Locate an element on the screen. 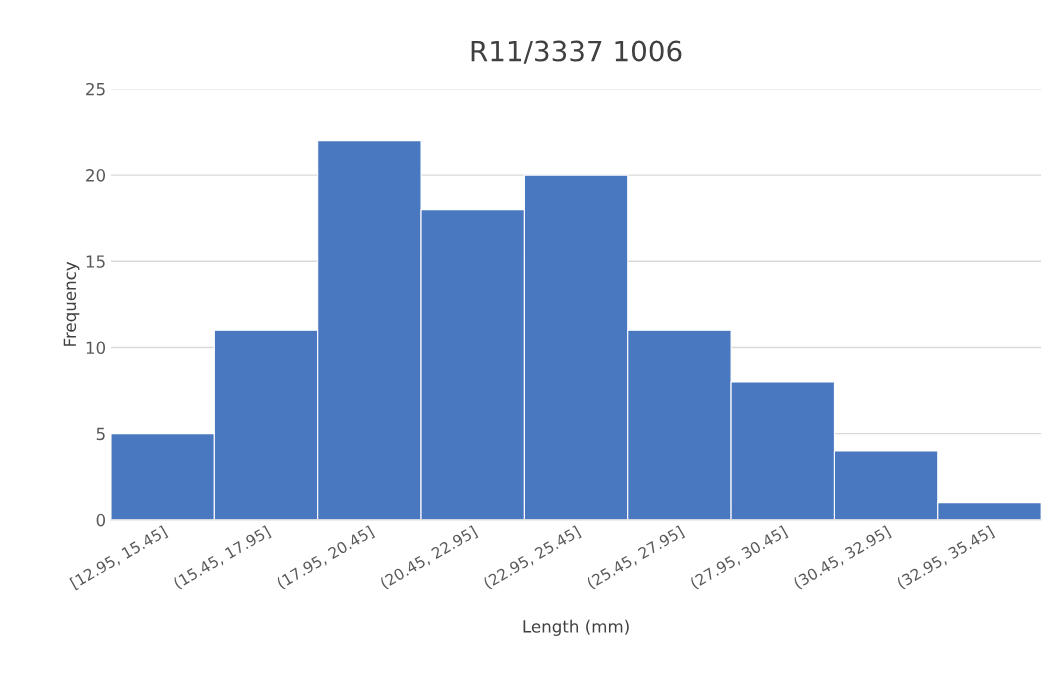 Image resolution: width=1057 pixels, height=684 pixels. y-tick-label: 10 is located at coordinates (96, 348).